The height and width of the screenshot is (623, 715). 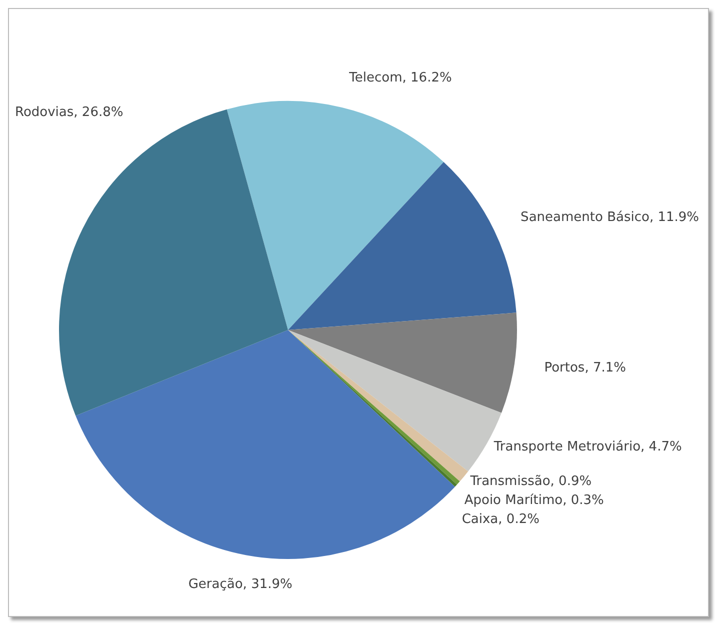 What do you see at coordinates (69, 112) in the screenshot?
I see `slice-label: Rodovias, 26.8%` at bounding box center [69, 112].